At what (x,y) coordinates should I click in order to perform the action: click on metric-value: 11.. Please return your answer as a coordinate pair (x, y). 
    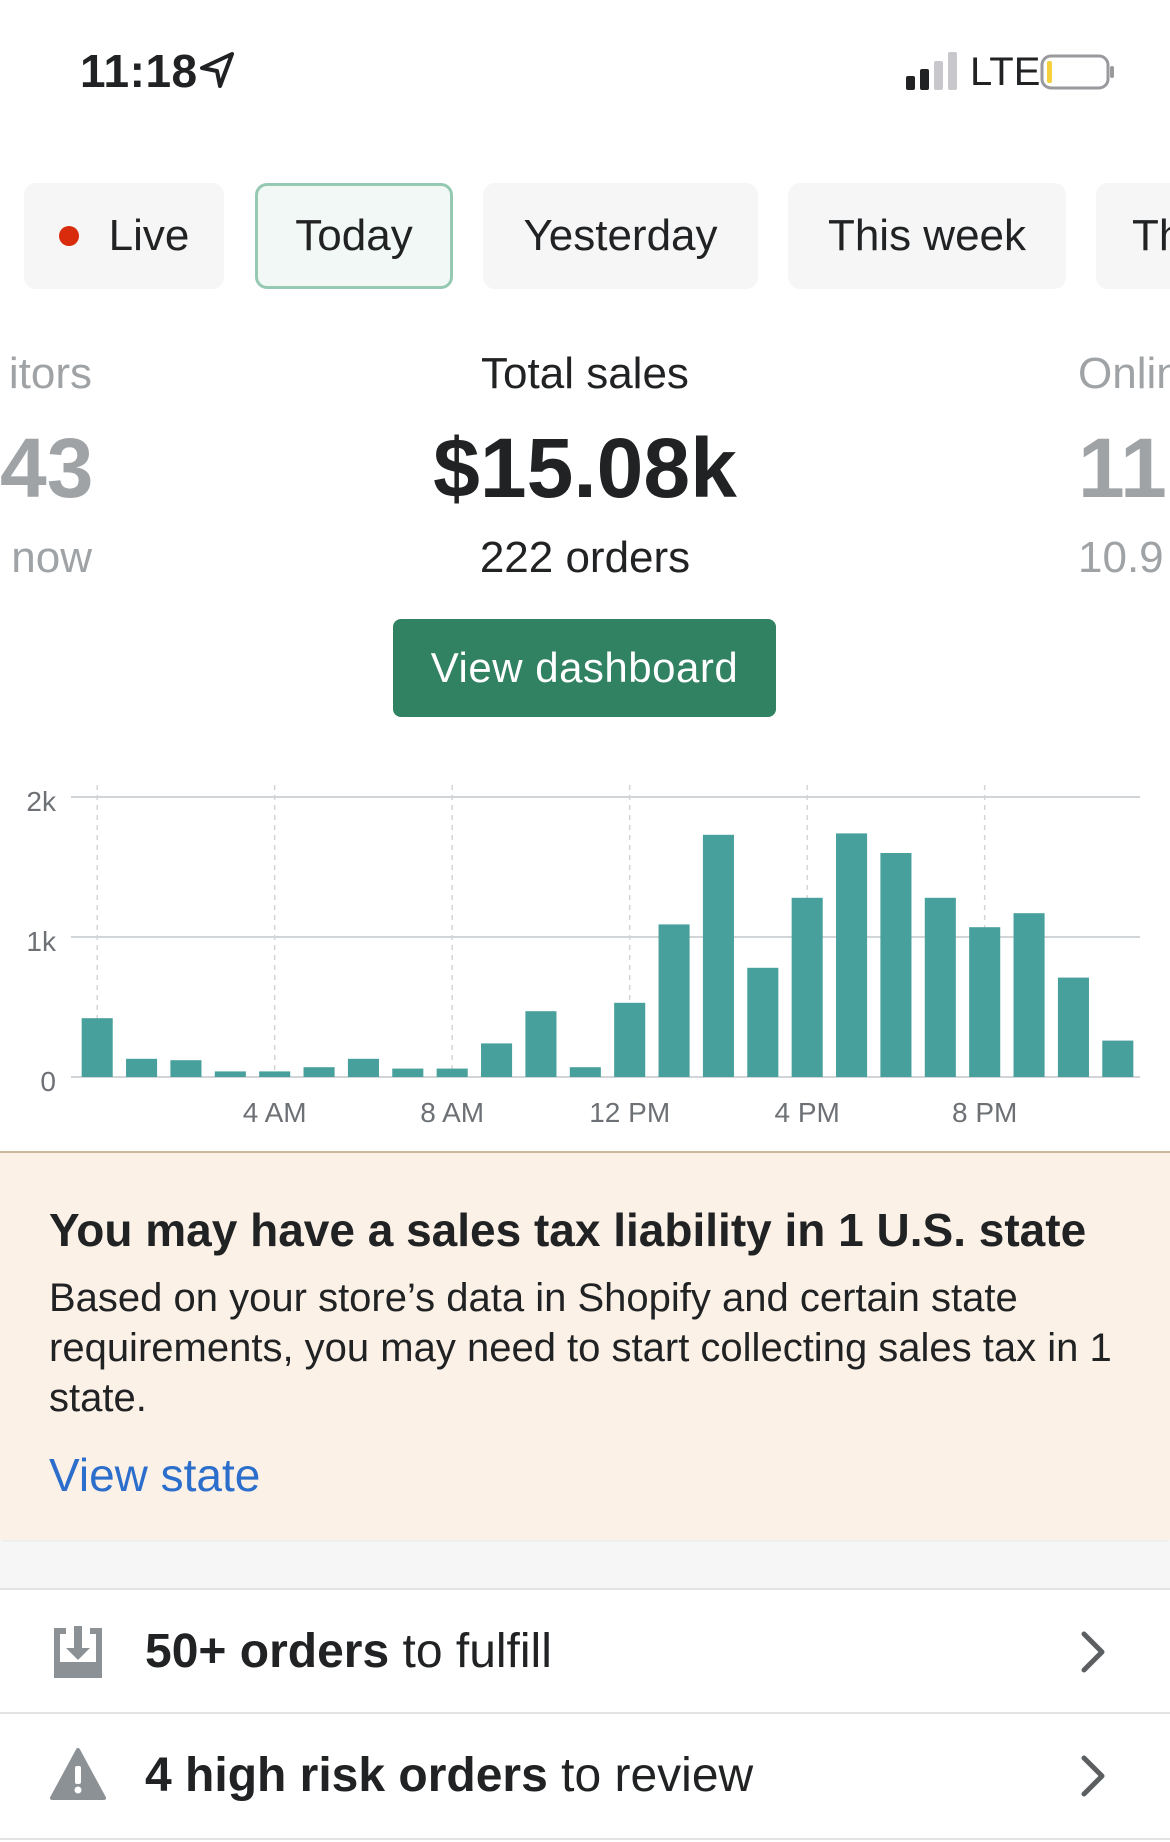
    Looking at the image, I should click on (1124, 468).